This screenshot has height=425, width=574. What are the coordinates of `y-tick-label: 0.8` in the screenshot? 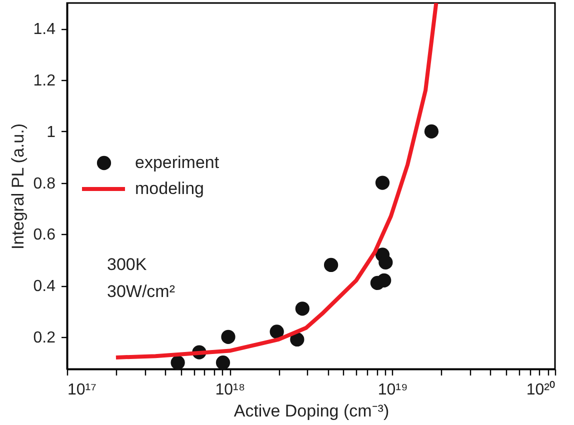 It's located at (44, 183).